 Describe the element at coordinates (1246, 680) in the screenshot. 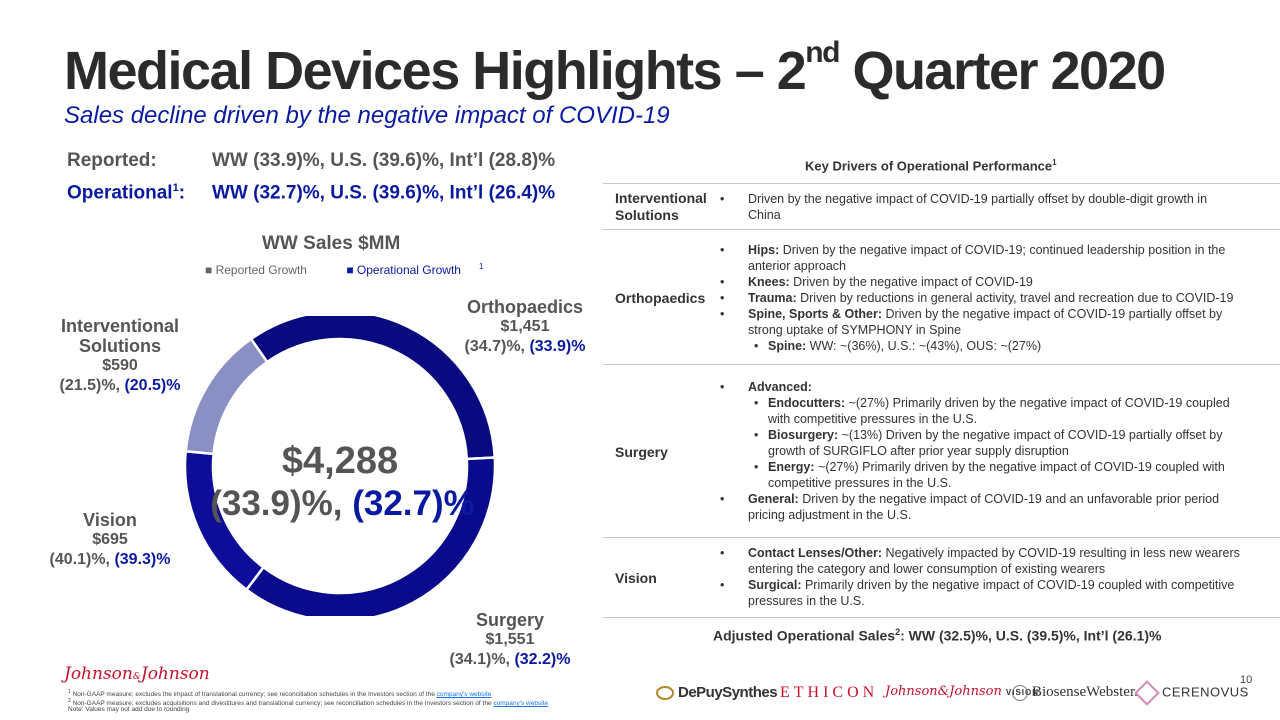

I see `page-number: 10` at that location.